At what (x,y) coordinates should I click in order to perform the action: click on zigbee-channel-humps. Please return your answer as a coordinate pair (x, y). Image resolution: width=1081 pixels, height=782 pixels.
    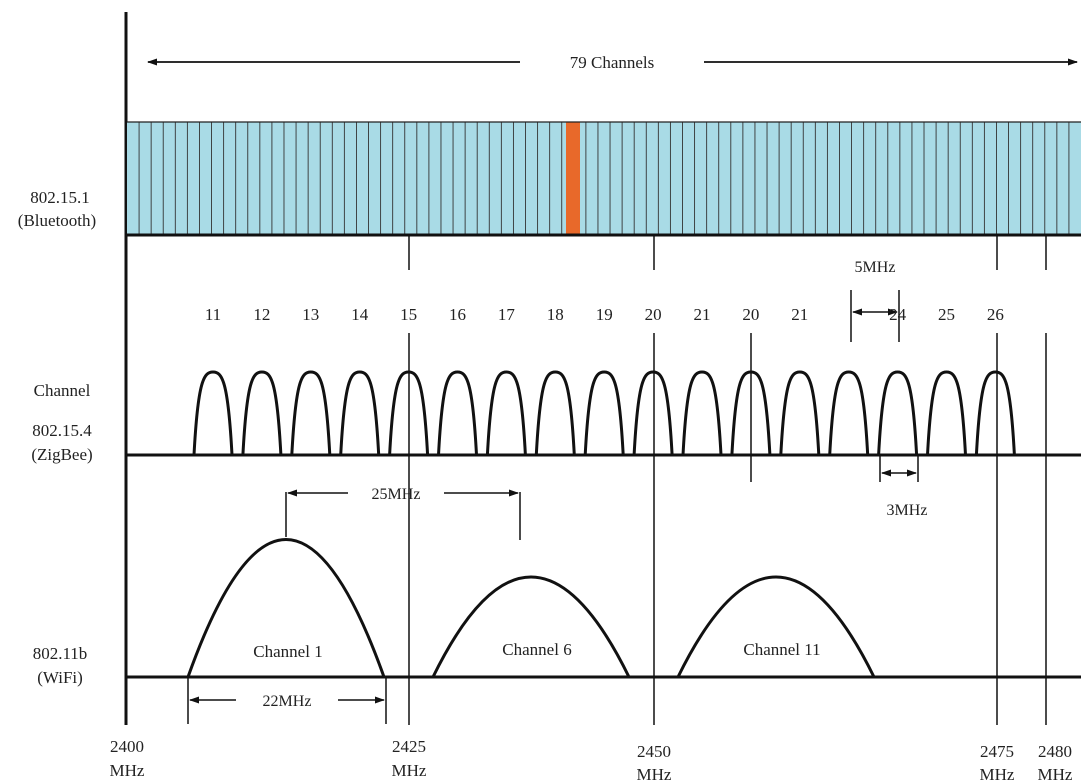
    Looking at the image, I should click on (604, 413).